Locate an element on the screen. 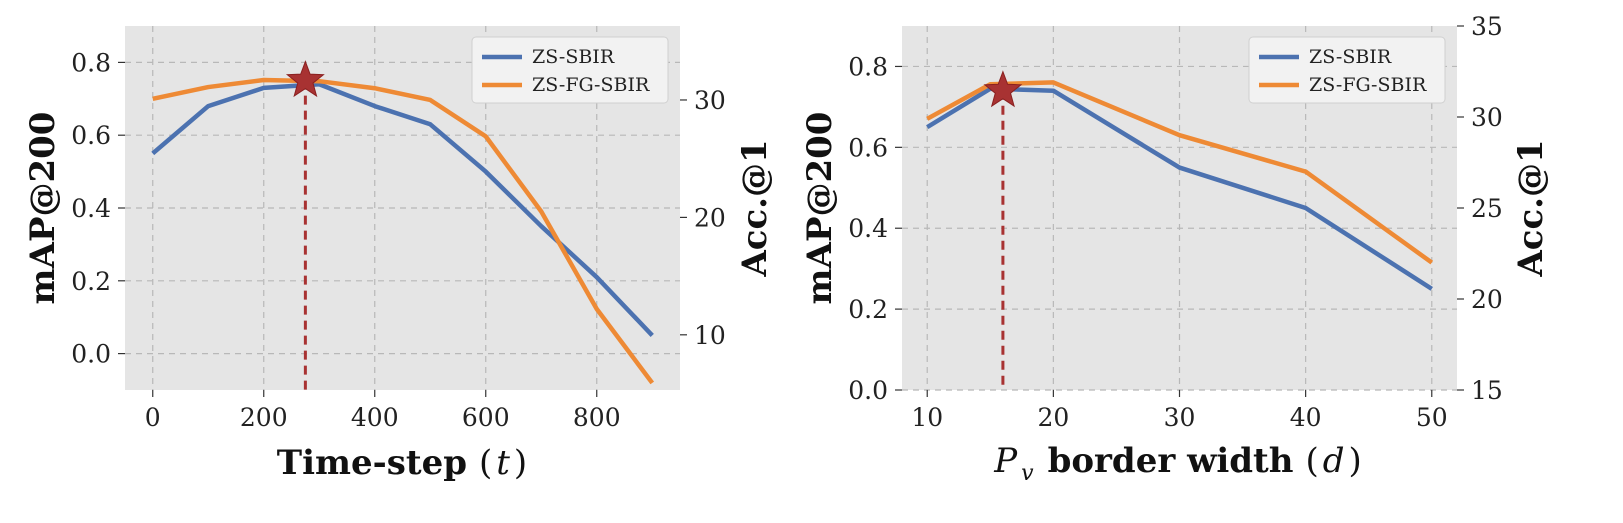 The width and height of the screenshot is (1623, 523). y2-ticks: 15 20 25 30 35 is located at coordinates (1480, 208).